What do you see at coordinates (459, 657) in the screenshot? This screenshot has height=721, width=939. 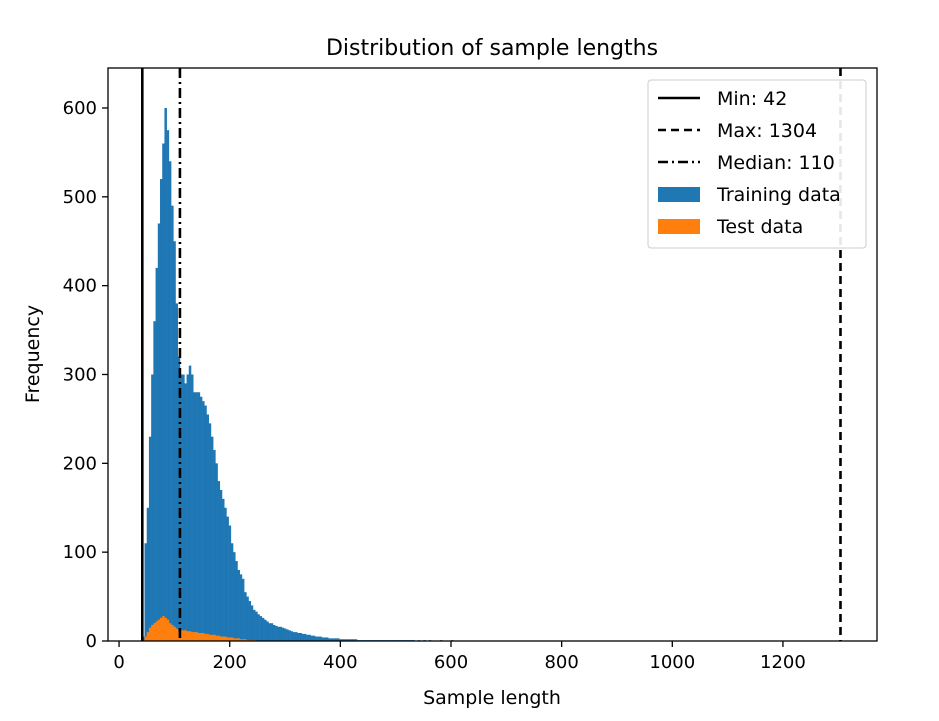 I see `x-axis: 0 200 400 600 800 1000 1200` at bounding box center [459, 657].